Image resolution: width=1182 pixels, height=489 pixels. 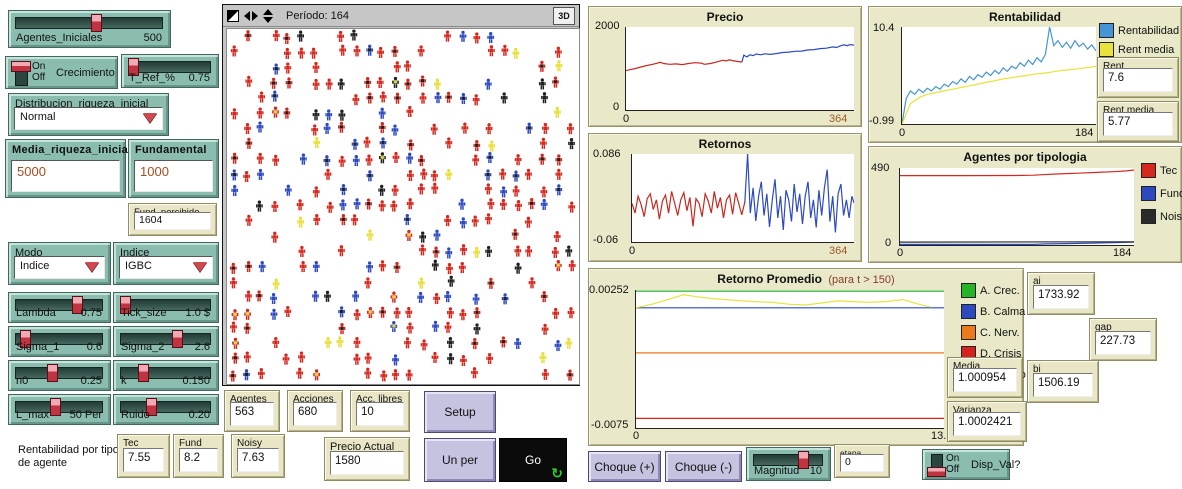 I want to click on plot-title: Rentabilidad, so click(x=1024, y=17).